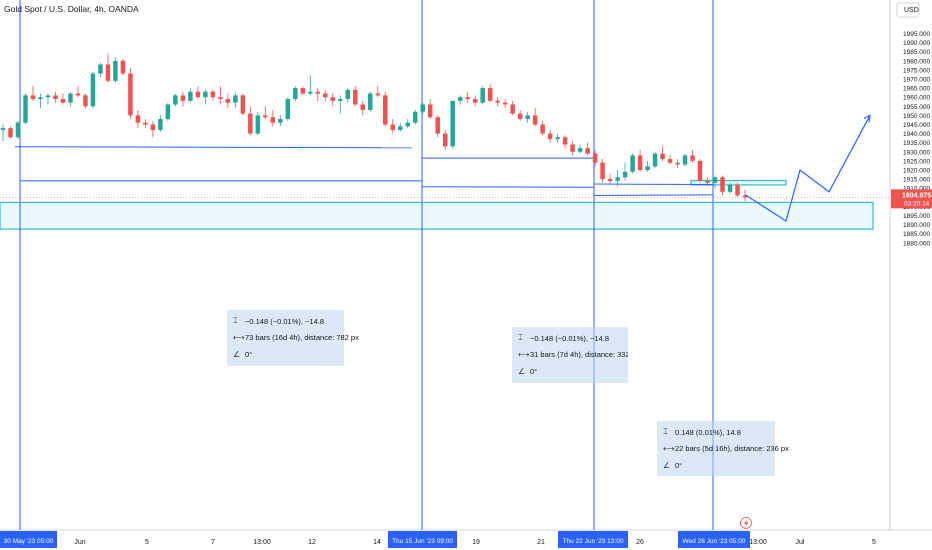  What do you see at coordinates (916, 171) in the screenshot?
I see `price-tick-label: 1920.000` at bounding box center [916, 171].